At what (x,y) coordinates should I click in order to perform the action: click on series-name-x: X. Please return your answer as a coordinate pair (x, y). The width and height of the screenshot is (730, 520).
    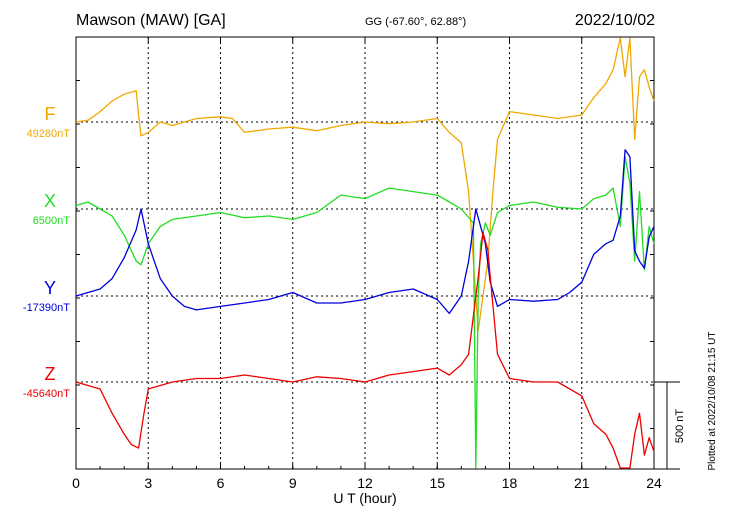
    Looking at the image, I should click on (50, 201).